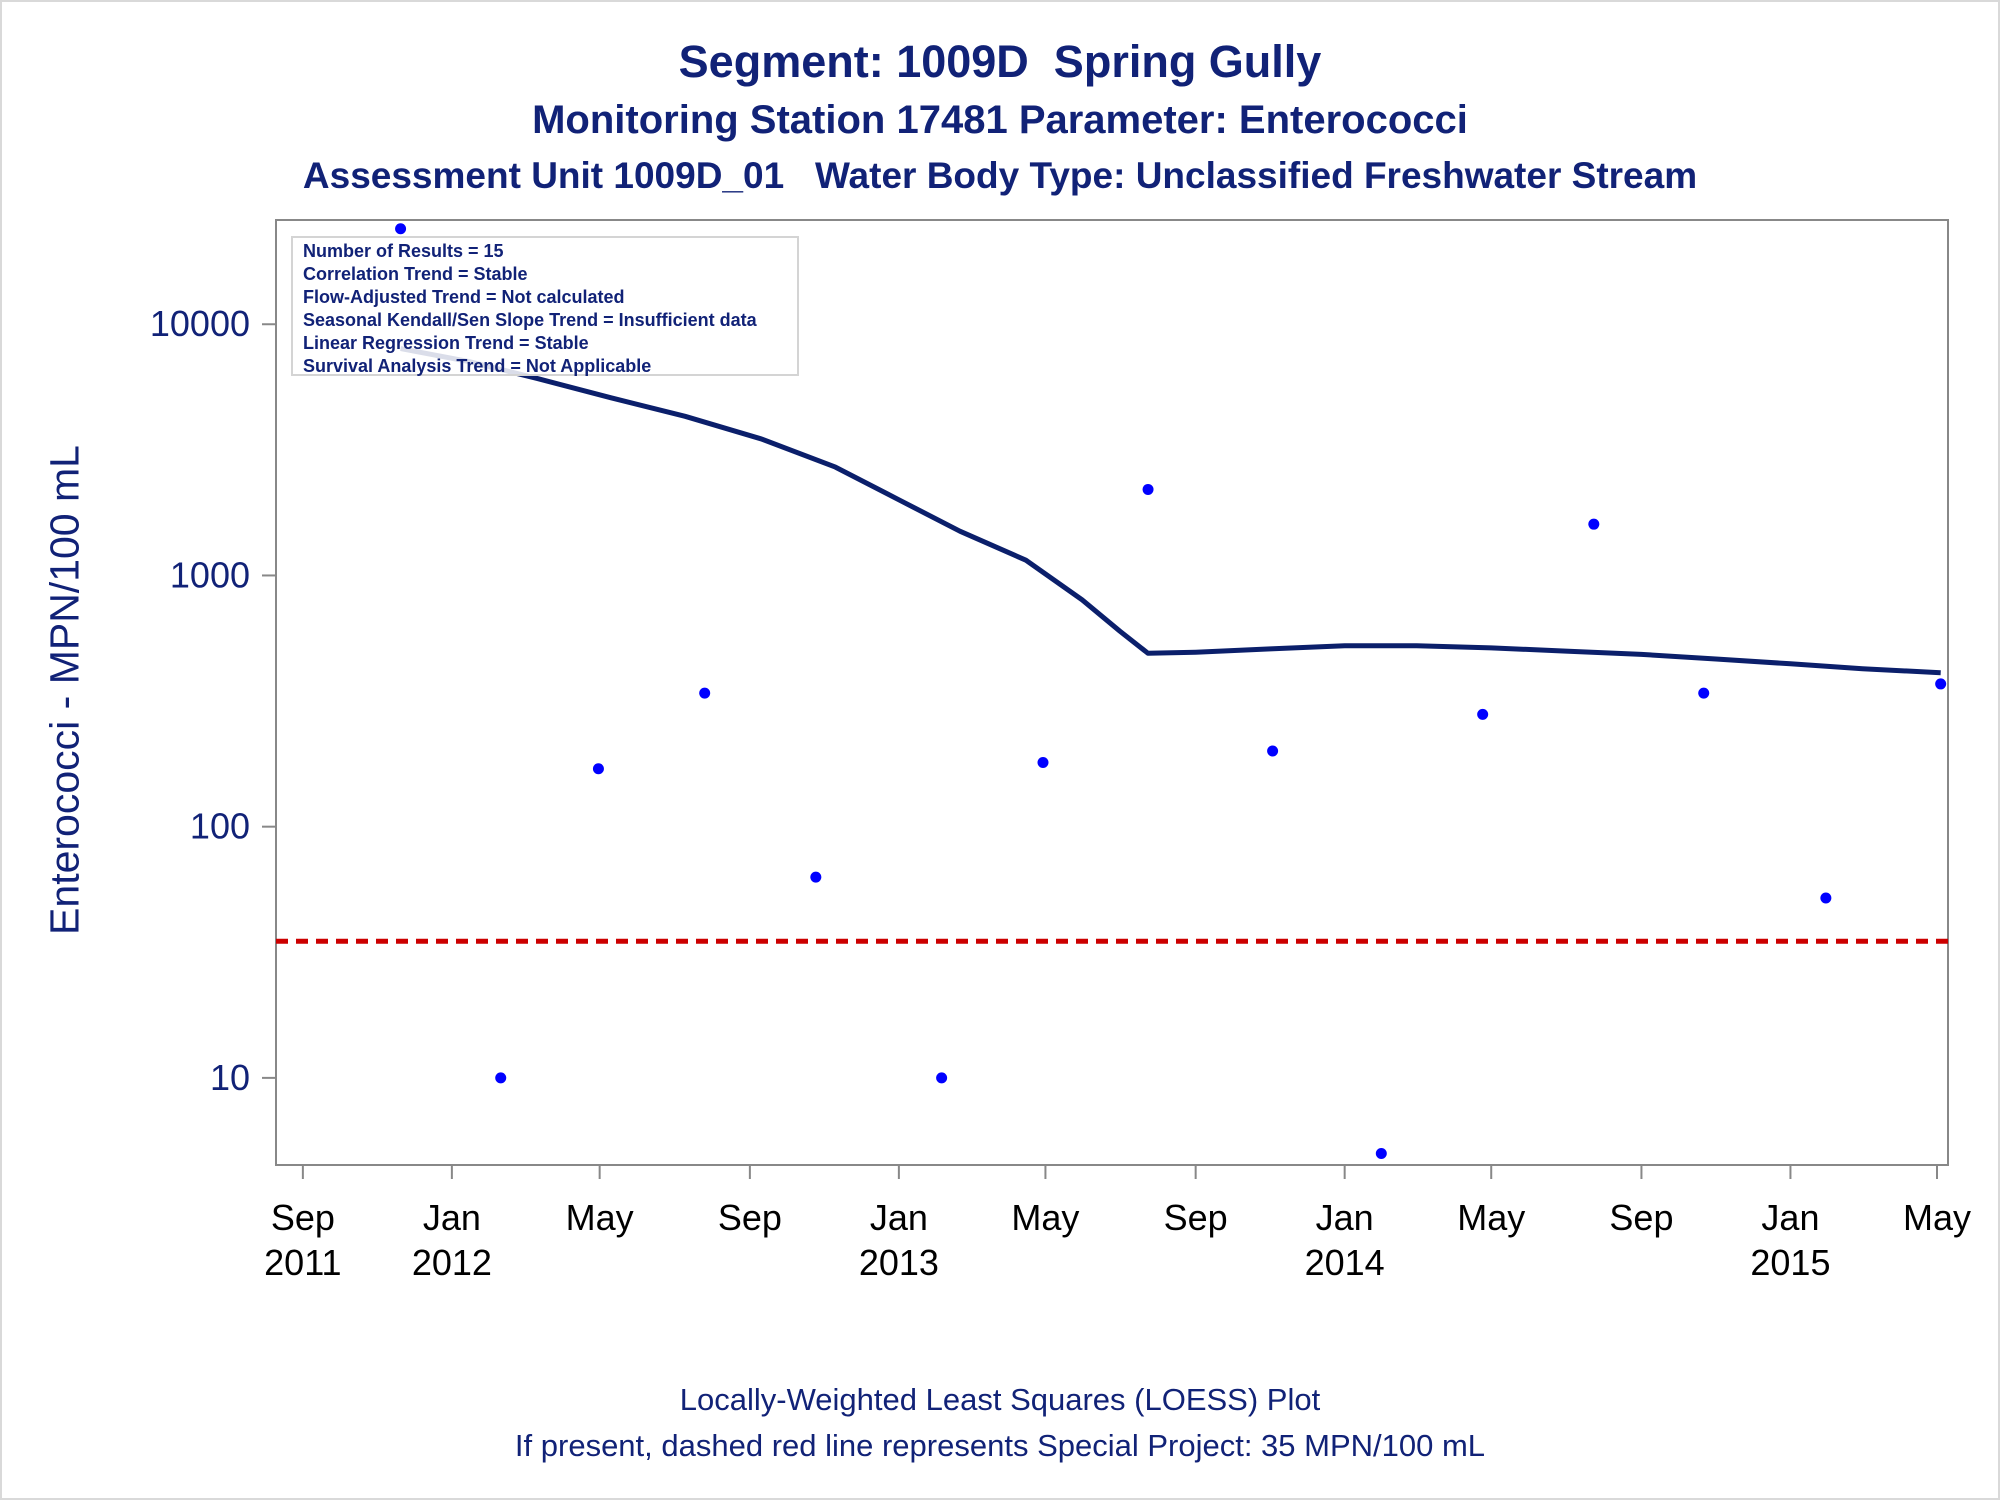 This screenshot has width=2000, height=1500. I want to click on legend-line-correlation: Correlation Trend = Stable, so click(415, 274).